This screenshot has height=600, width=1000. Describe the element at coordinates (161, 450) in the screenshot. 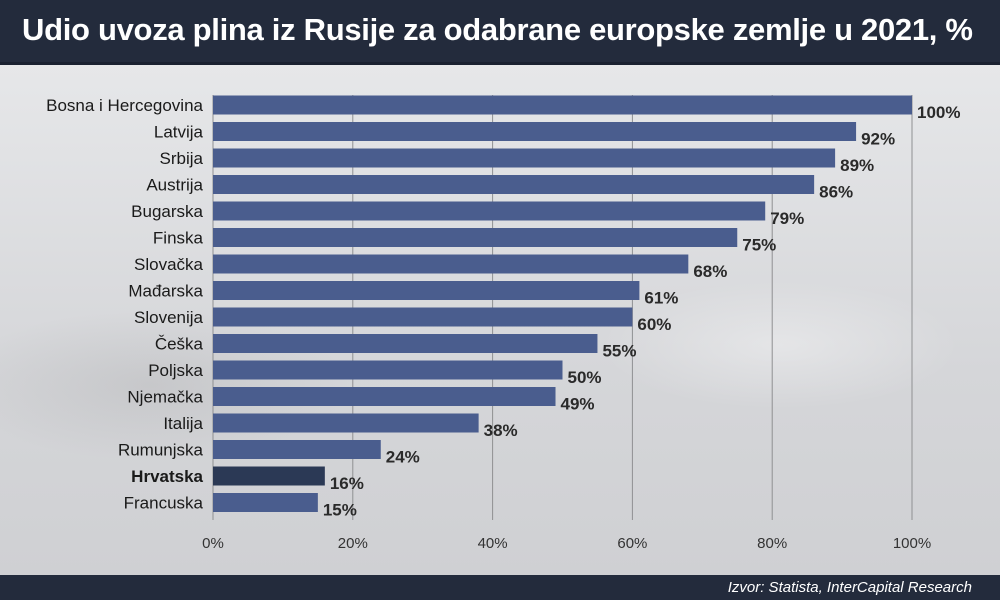

I see `category-label: Rumunjska` at that location.